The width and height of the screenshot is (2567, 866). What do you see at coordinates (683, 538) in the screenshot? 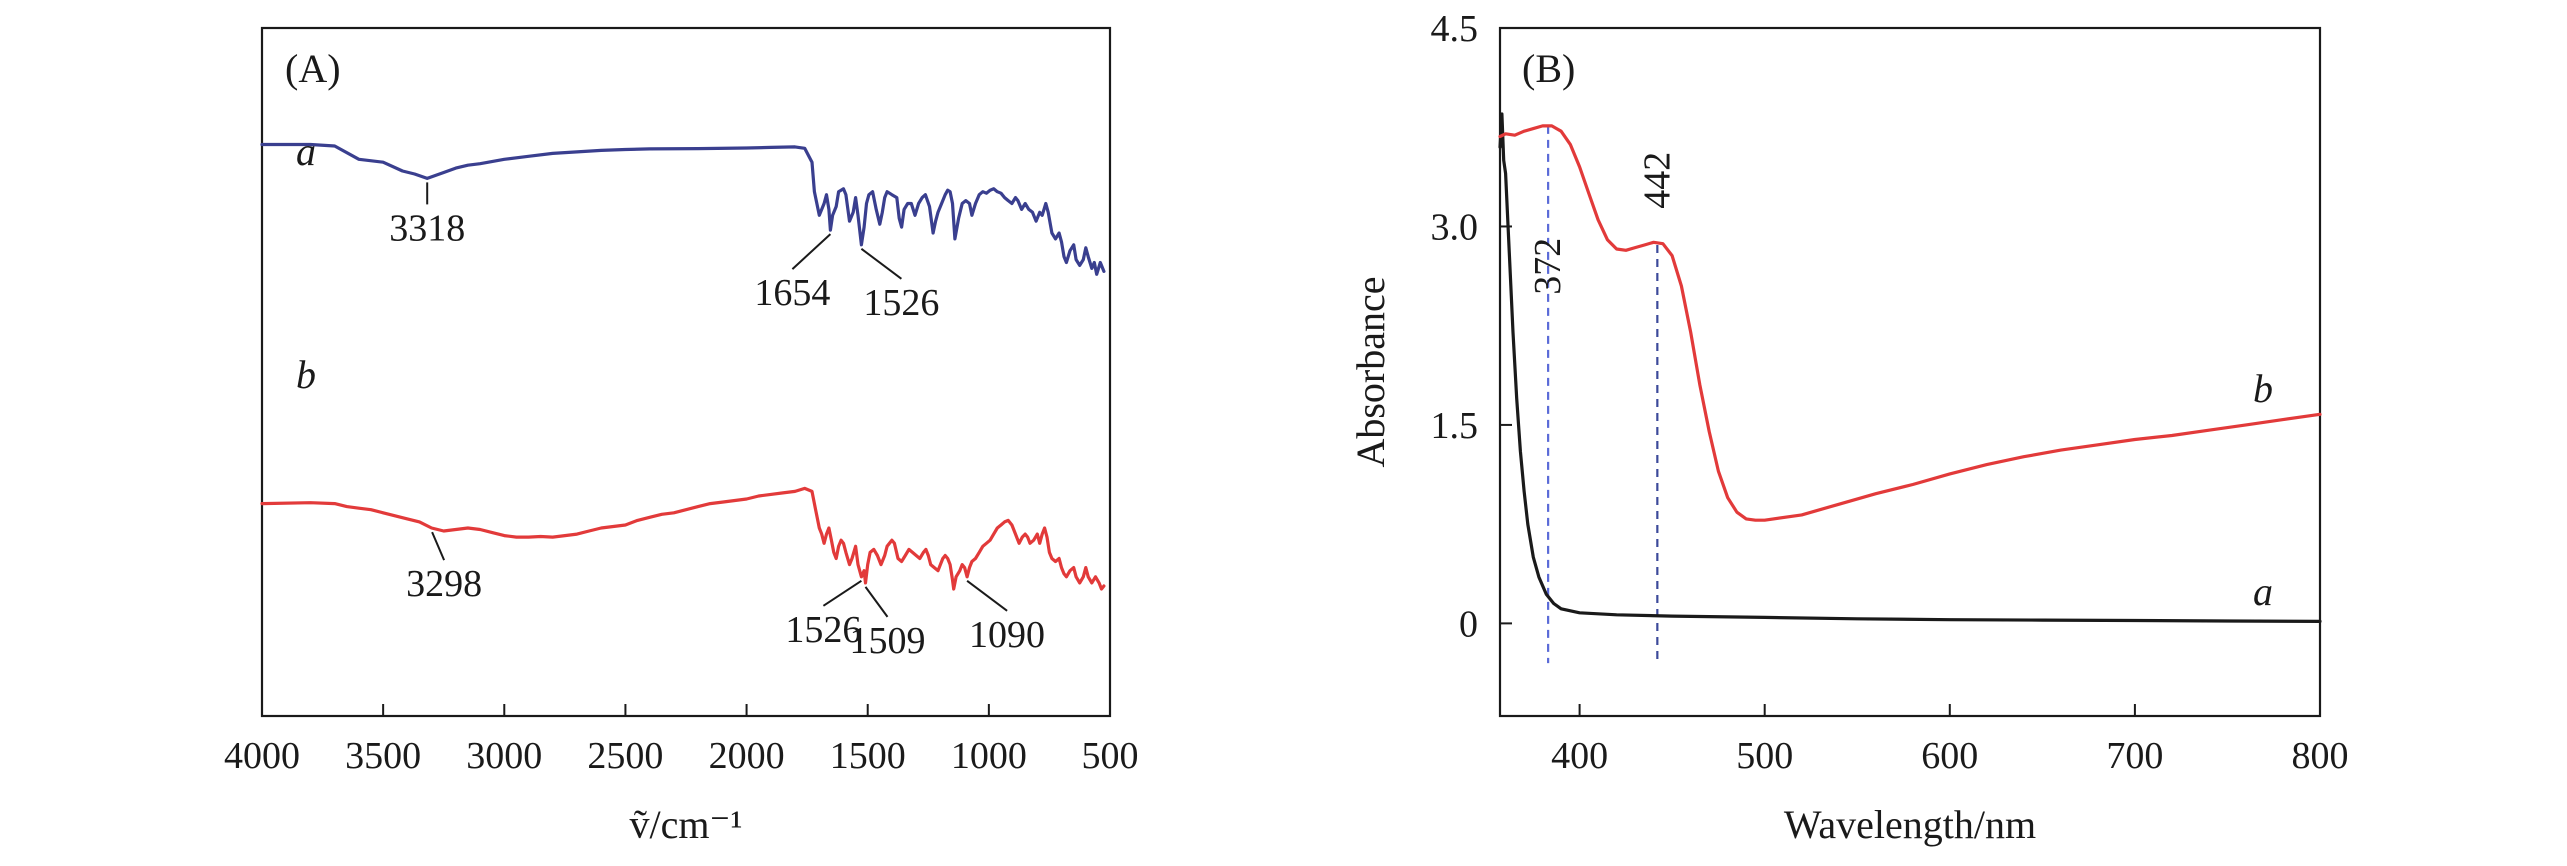
I see `panel-a-trace-b` at bounding box center [683, 538].